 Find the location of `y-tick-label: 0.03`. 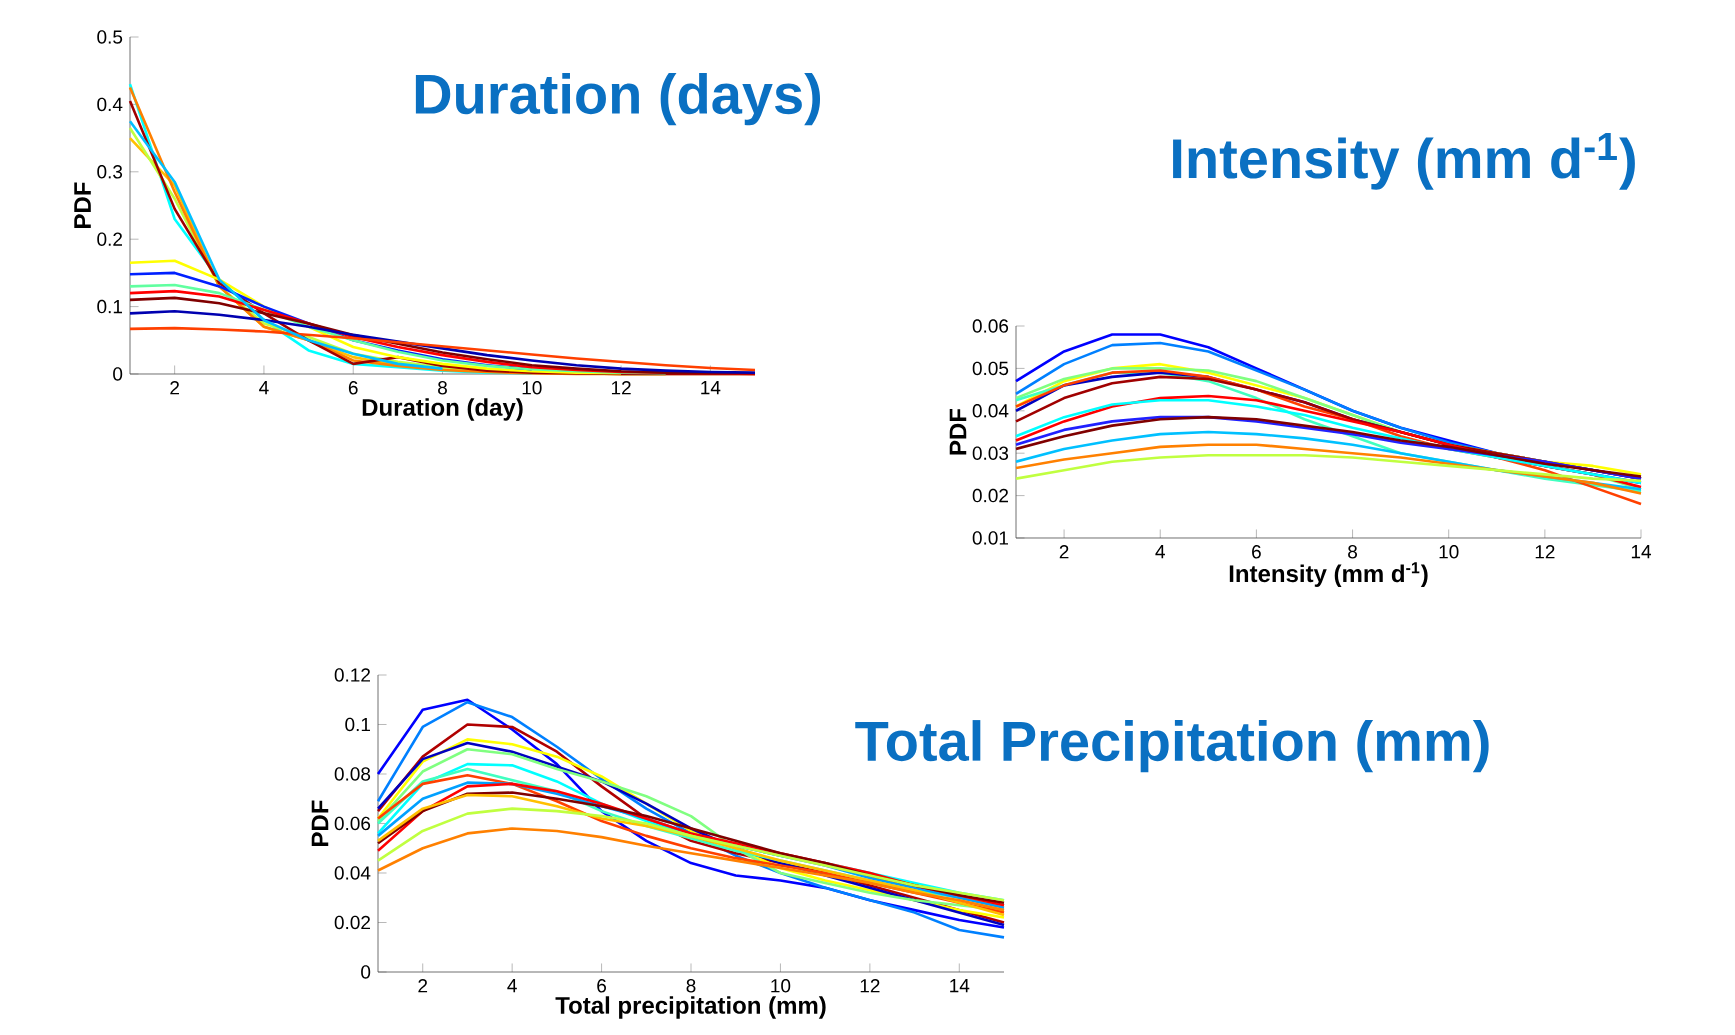

y-tick-label: 0.03 is located at coordinates (990, 453).